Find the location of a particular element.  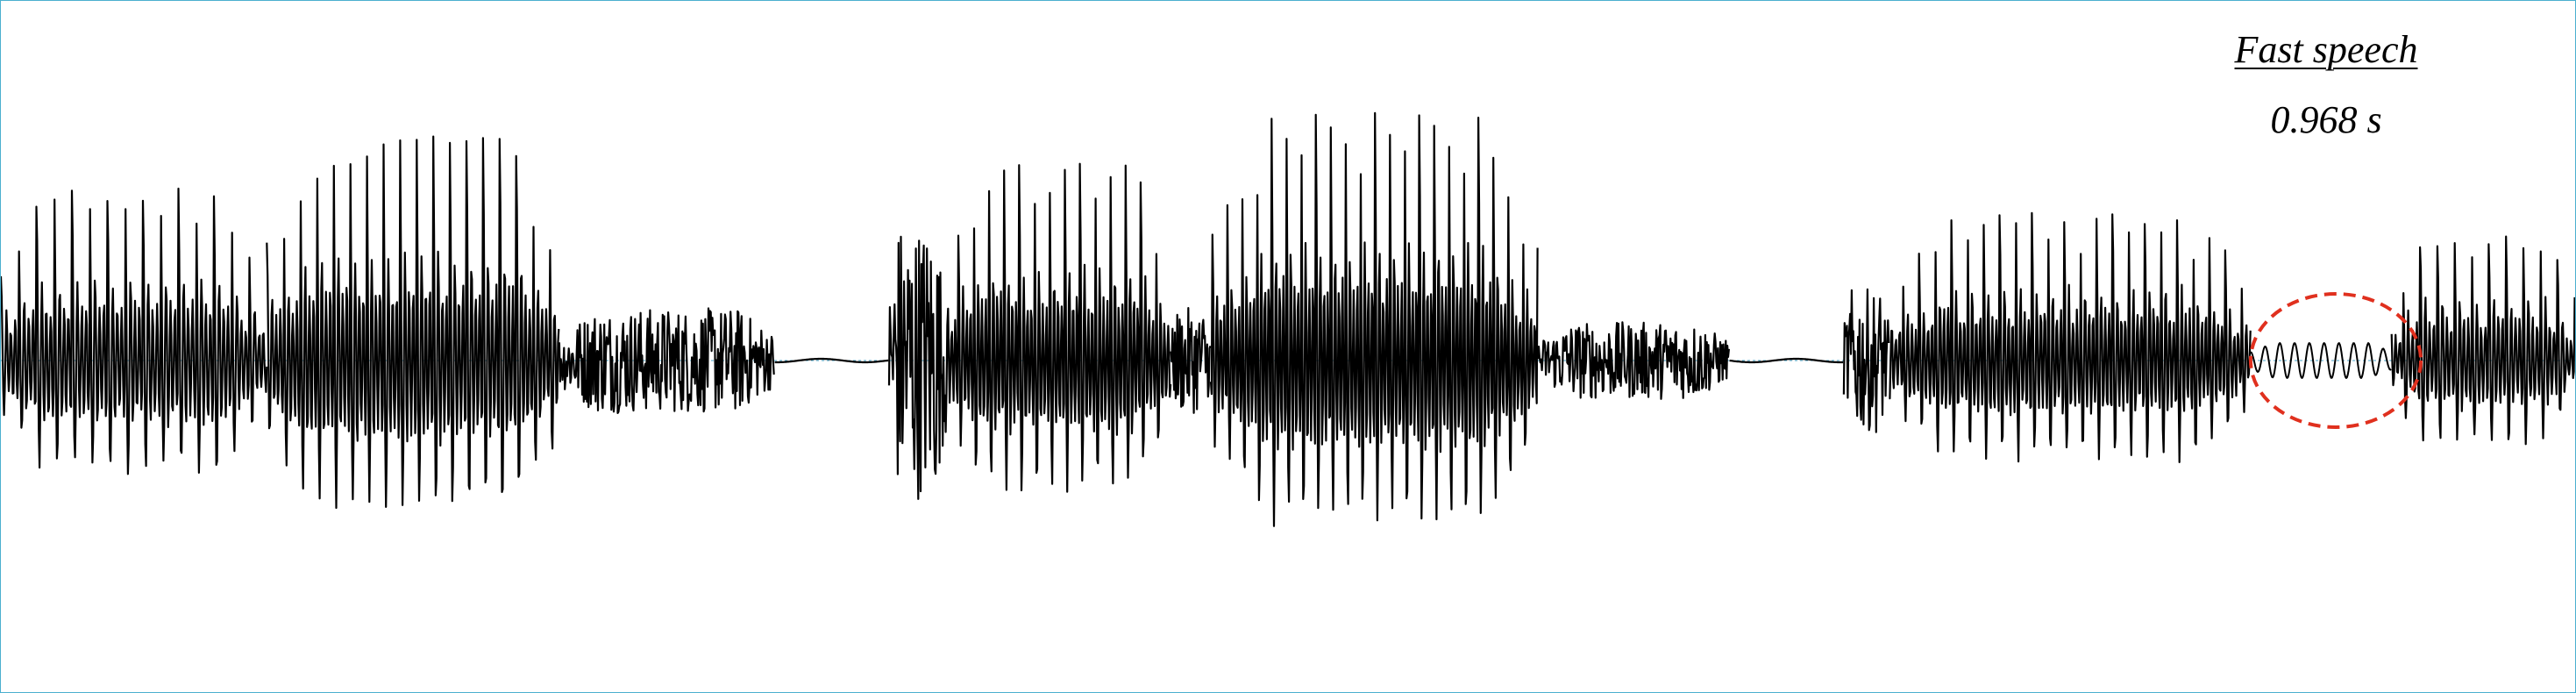

duration-annotation: 0.968 s is located at coordinates (2326, 120).